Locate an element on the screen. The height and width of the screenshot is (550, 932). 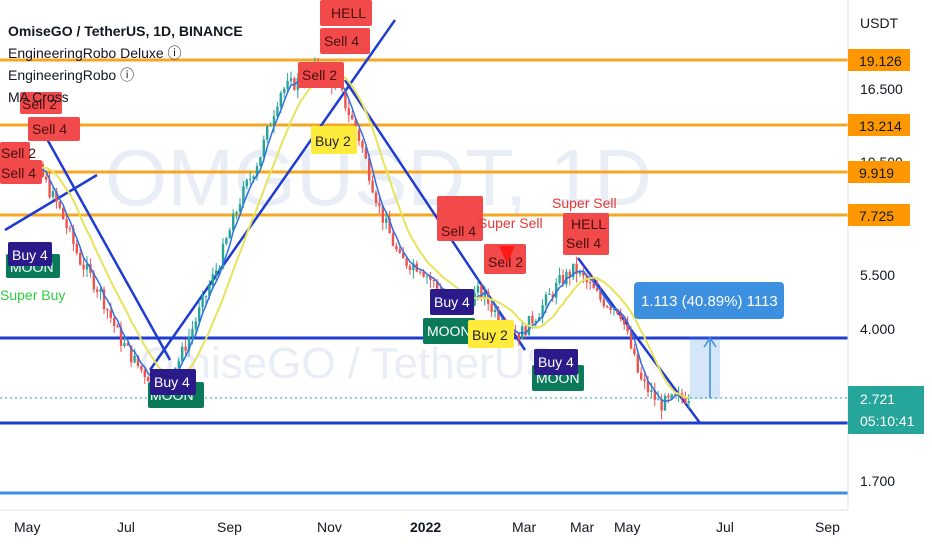
signal-buy4-feb: Buy 4 is located at coordinates (452, 302).